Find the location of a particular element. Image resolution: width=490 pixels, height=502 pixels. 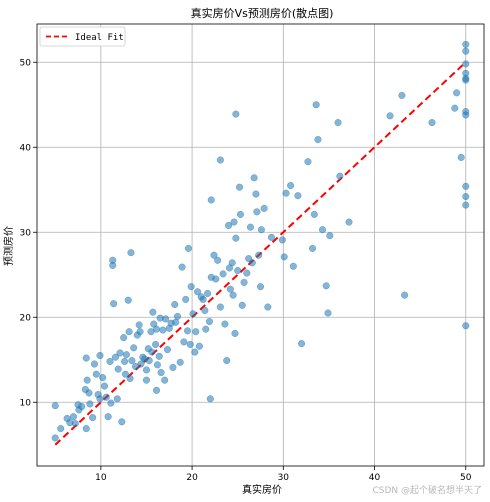

y-tick-label: 40 is located at coordinates (26, 148).